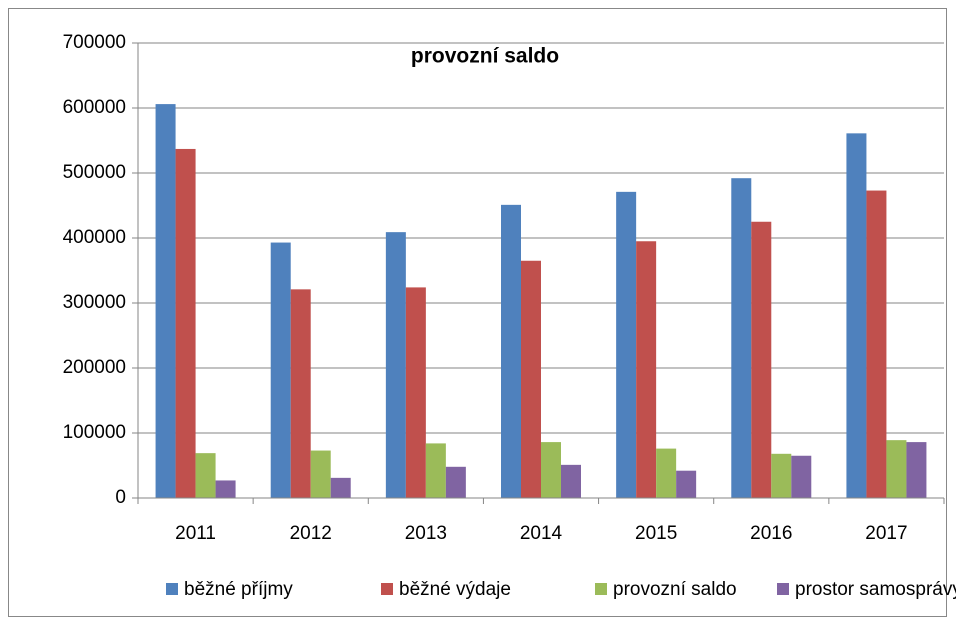 The height and width of the screenshot is (619, 956). What do you see at coordinates (94, 237) in the screenshot?
I see `y-tick-label: 400000` at bounding box center [94, 237].